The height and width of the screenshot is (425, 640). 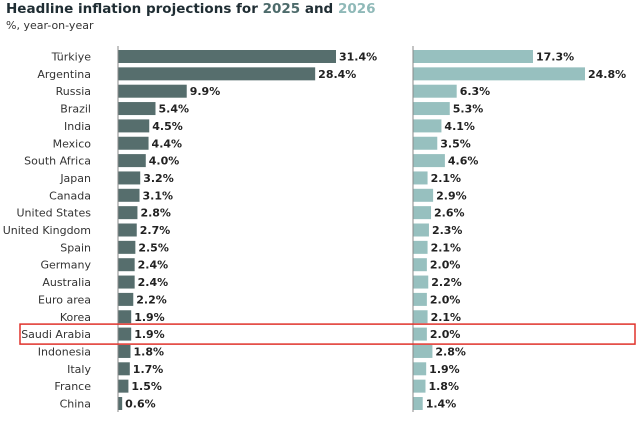 I want to click on value-label-2025-china: 0.6%, so click(x=140, y=404).